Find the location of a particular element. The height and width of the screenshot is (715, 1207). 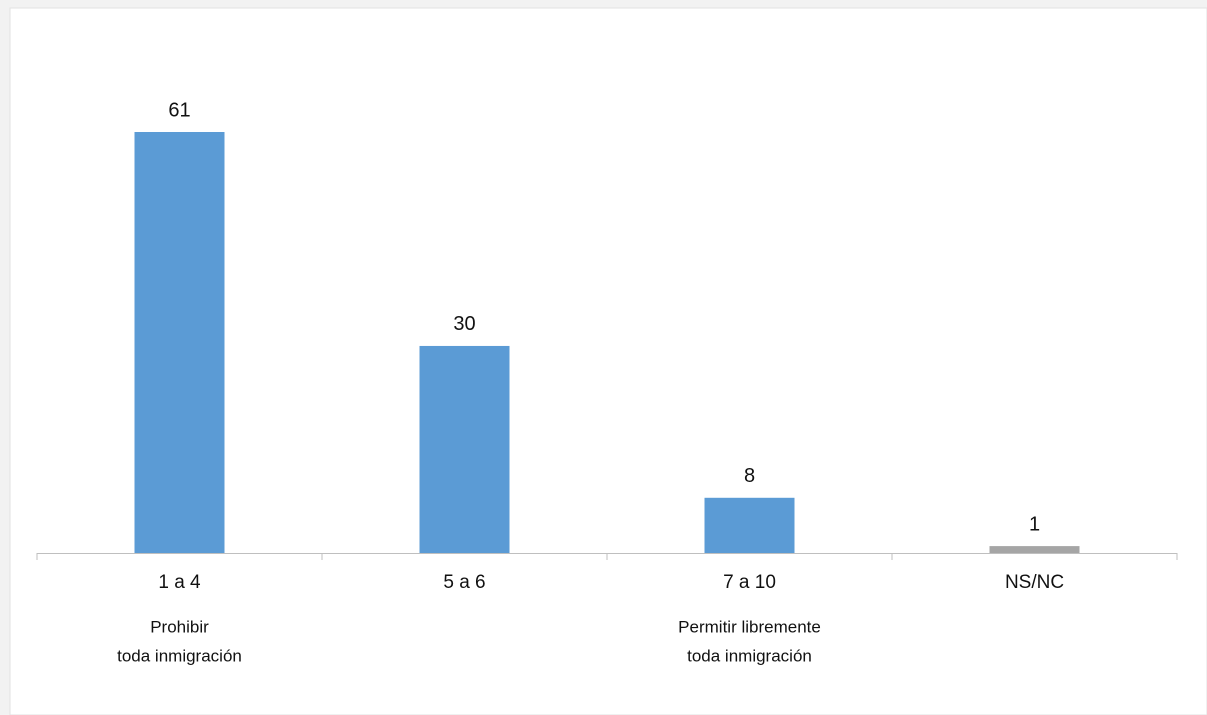

x-tick-label: 7 a 10 is located at coordinates (749, 582).